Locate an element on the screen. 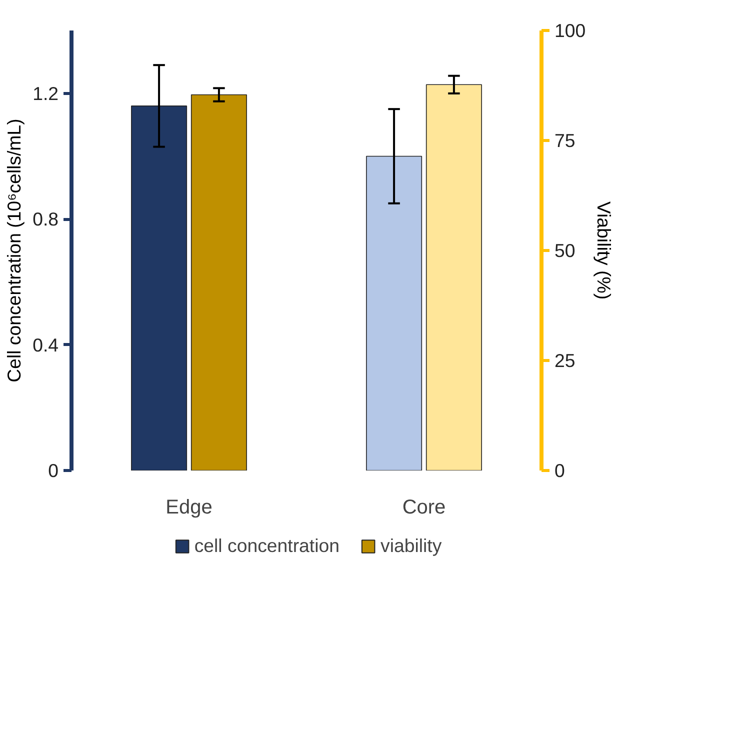 The image size is (754, 747). y-tick-label: 0.4 is located at coordinates (45, 345).